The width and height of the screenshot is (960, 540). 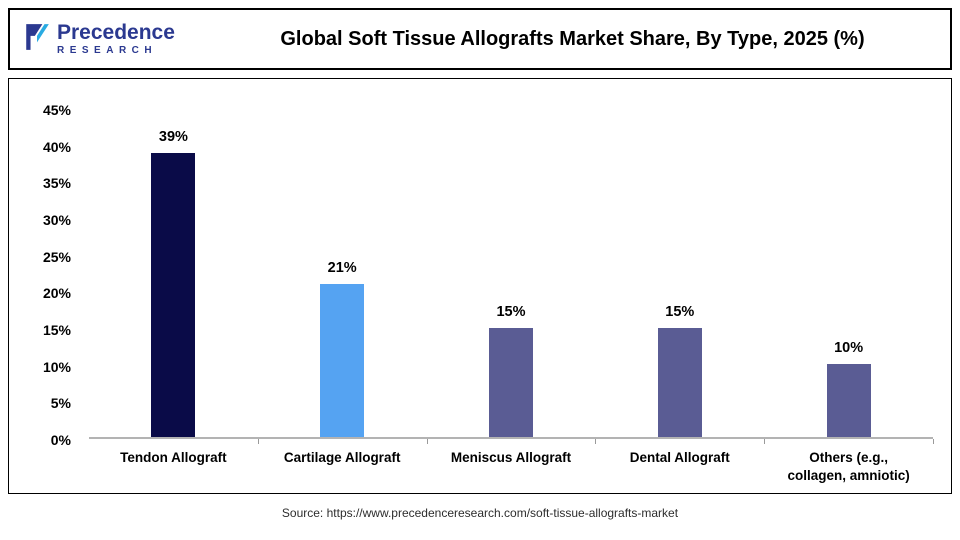 I want to click on x-axis-label: Cartilage Allograft, so click(x=342, y=457).